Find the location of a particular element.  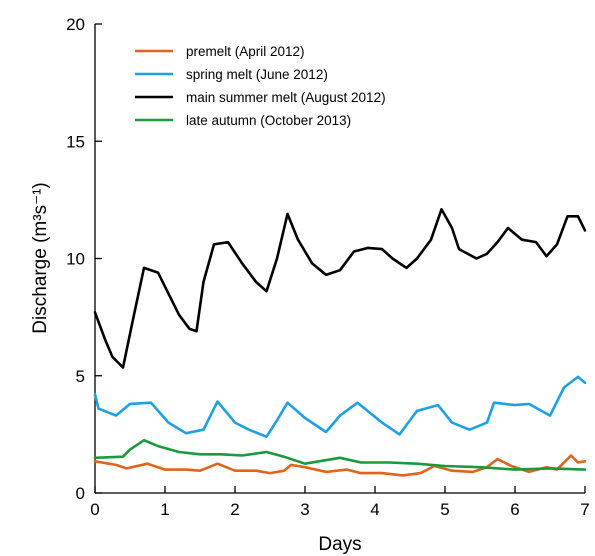

y-tick-label: 5 is located at coordinates (80, 376).